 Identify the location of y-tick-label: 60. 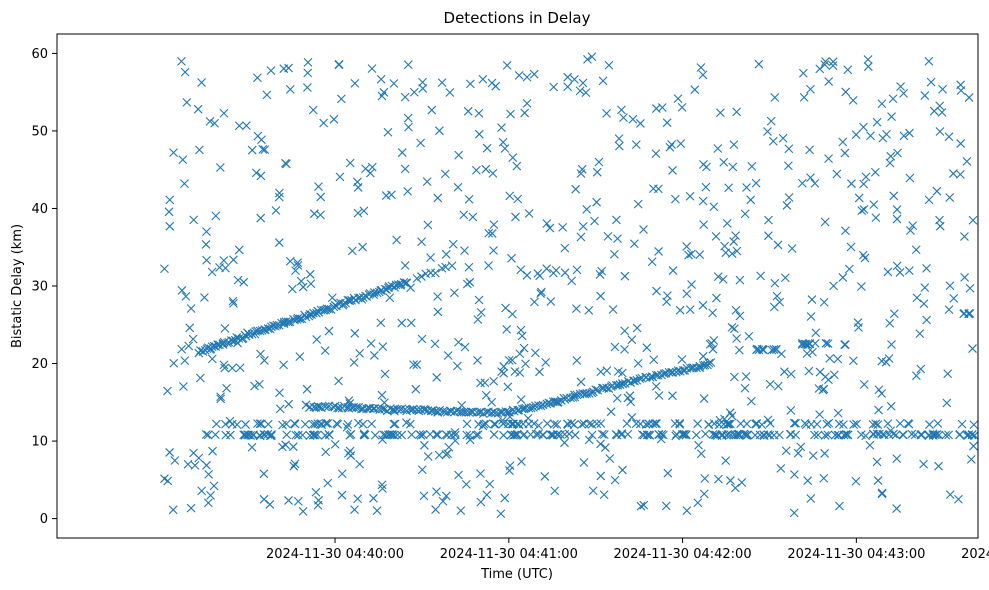
(39, 54).